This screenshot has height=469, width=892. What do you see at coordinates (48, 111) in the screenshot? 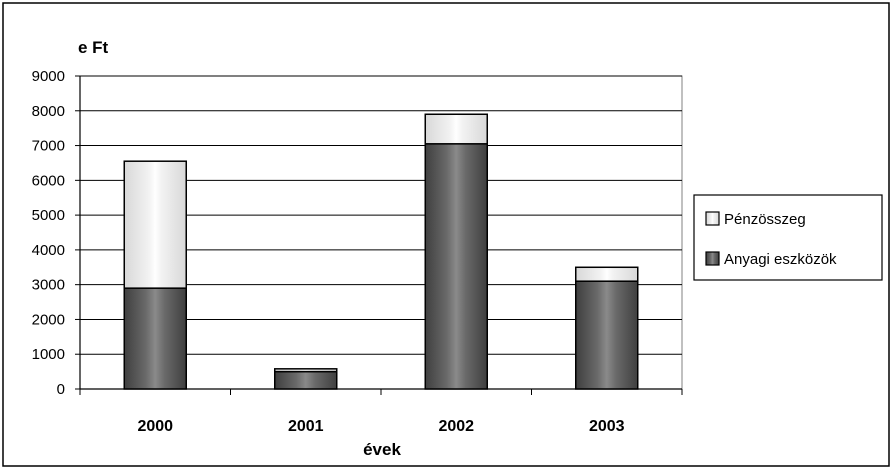
I see `y-tick-label: 8000` at bounding box center [48, 111].